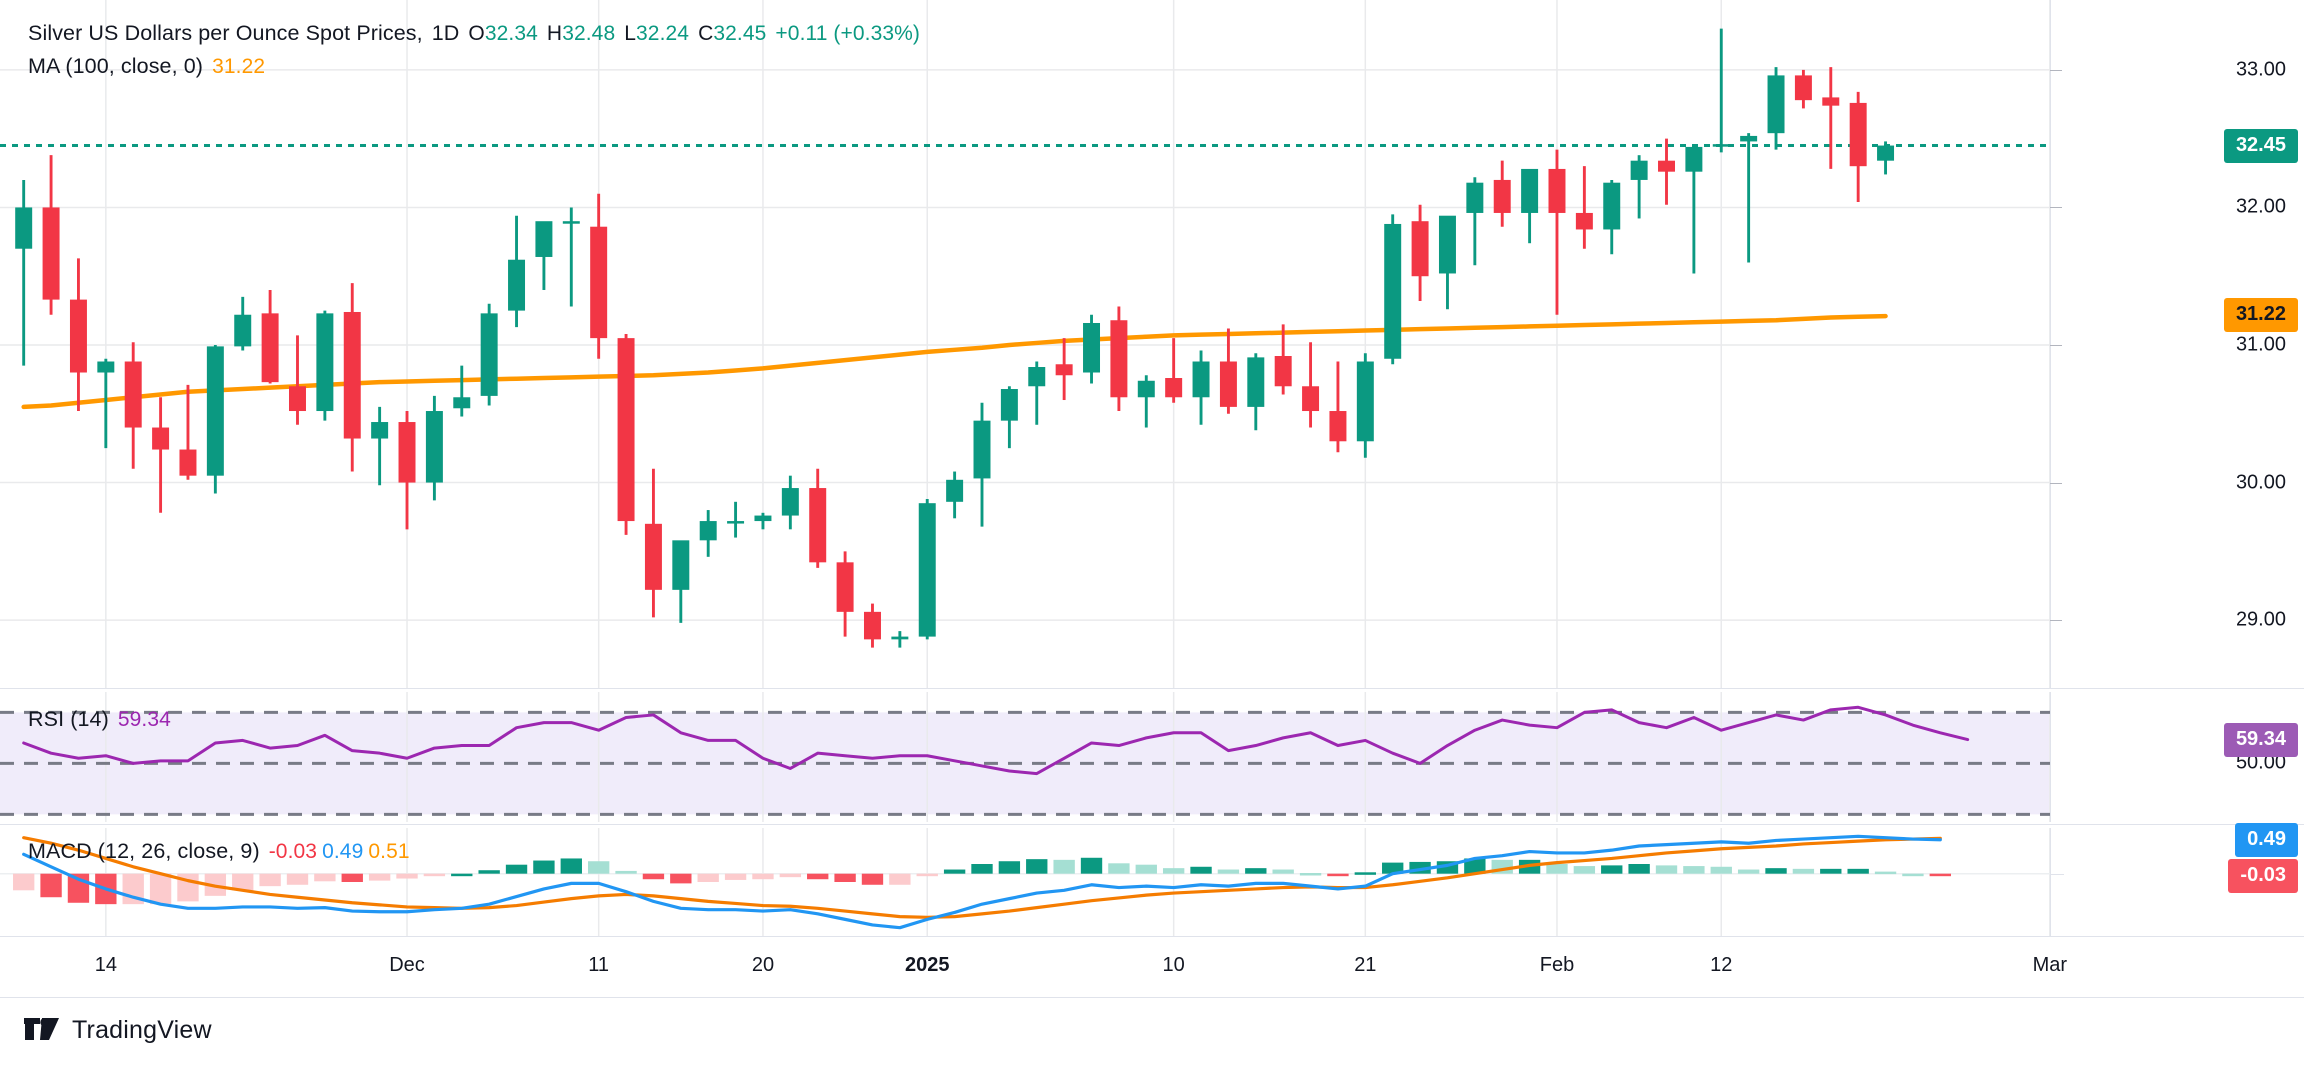 The image size is (2304, 1066). I want to click on low-value: 32.24, so click(663, 33).